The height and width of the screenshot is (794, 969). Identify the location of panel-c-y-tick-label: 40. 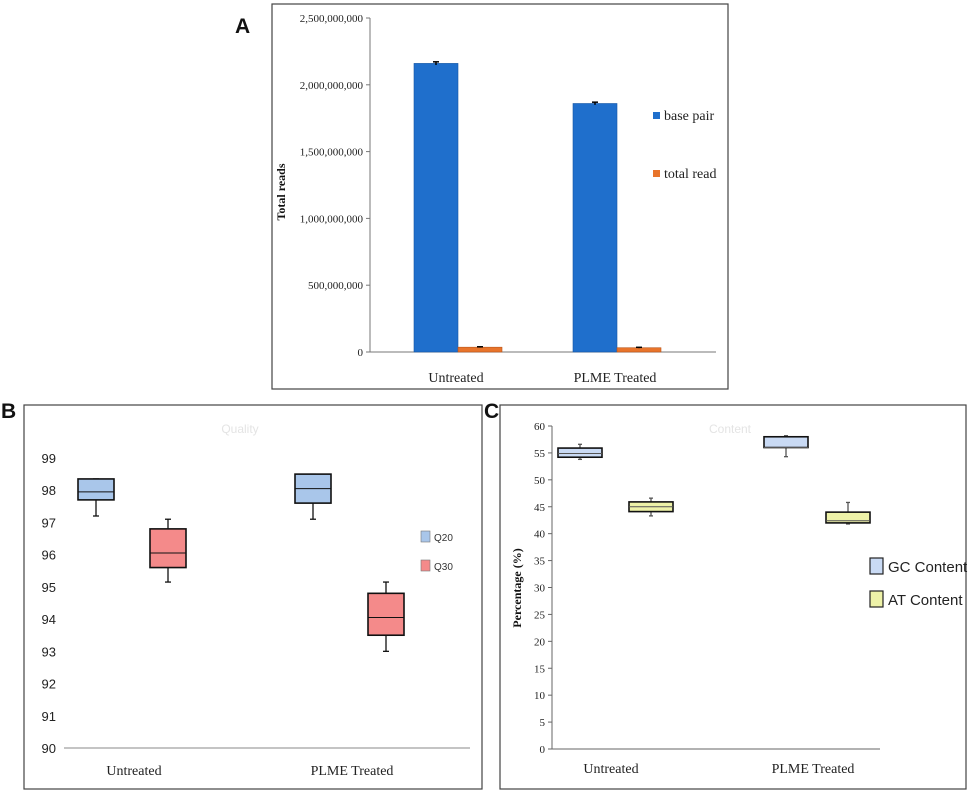
(540, 535).